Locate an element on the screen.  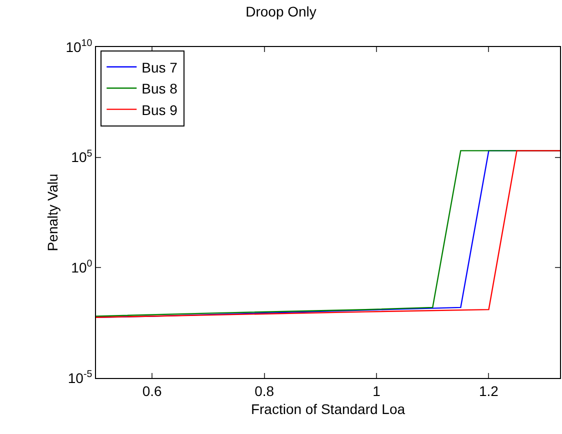
x-tick-label: 1.2 is located at coordinates (489, 390).